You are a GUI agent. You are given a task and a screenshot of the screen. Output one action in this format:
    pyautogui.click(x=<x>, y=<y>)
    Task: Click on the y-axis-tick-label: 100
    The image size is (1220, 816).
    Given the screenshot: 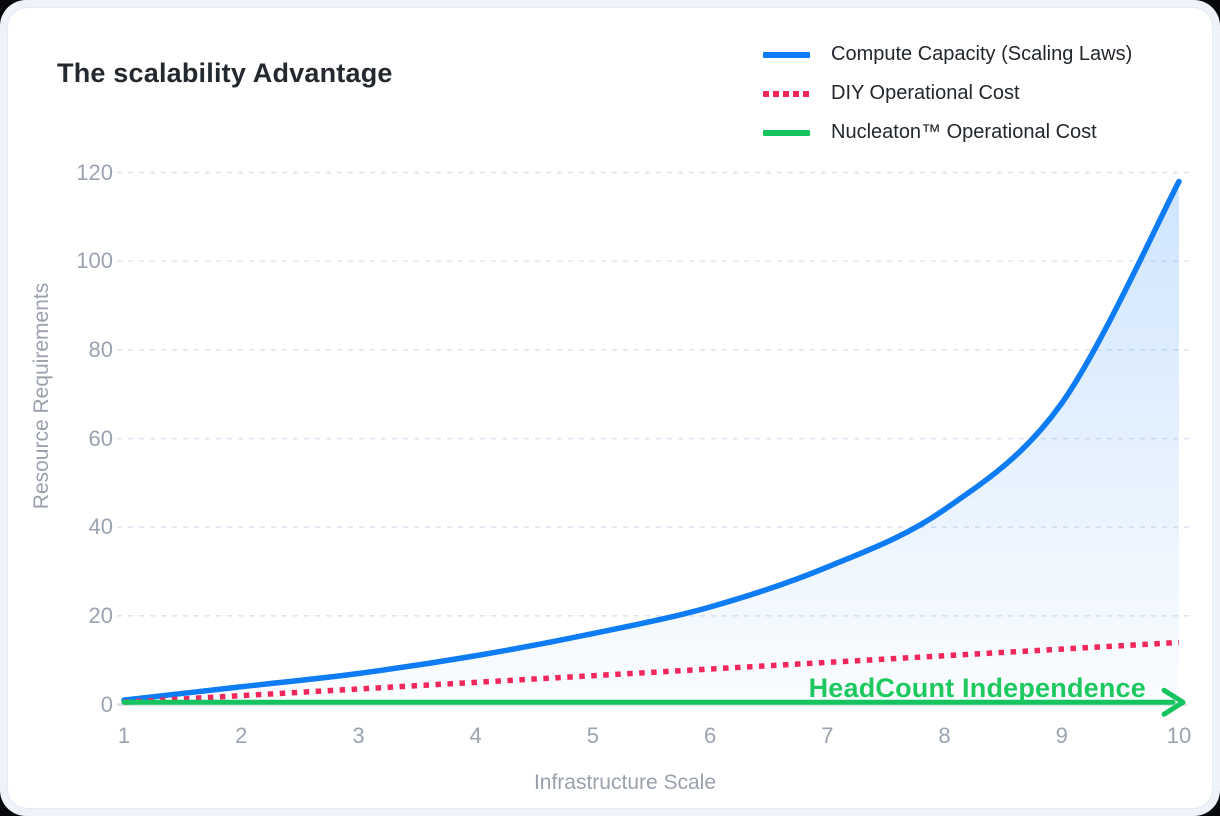 What is the action you would take?
    pyautogui.click(x=94, y=261)
    